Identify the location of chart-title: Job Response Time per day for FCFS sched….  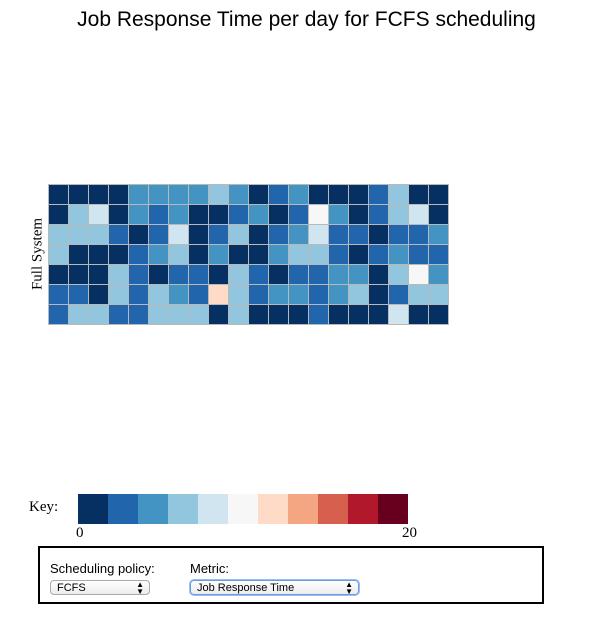
(306, 19).